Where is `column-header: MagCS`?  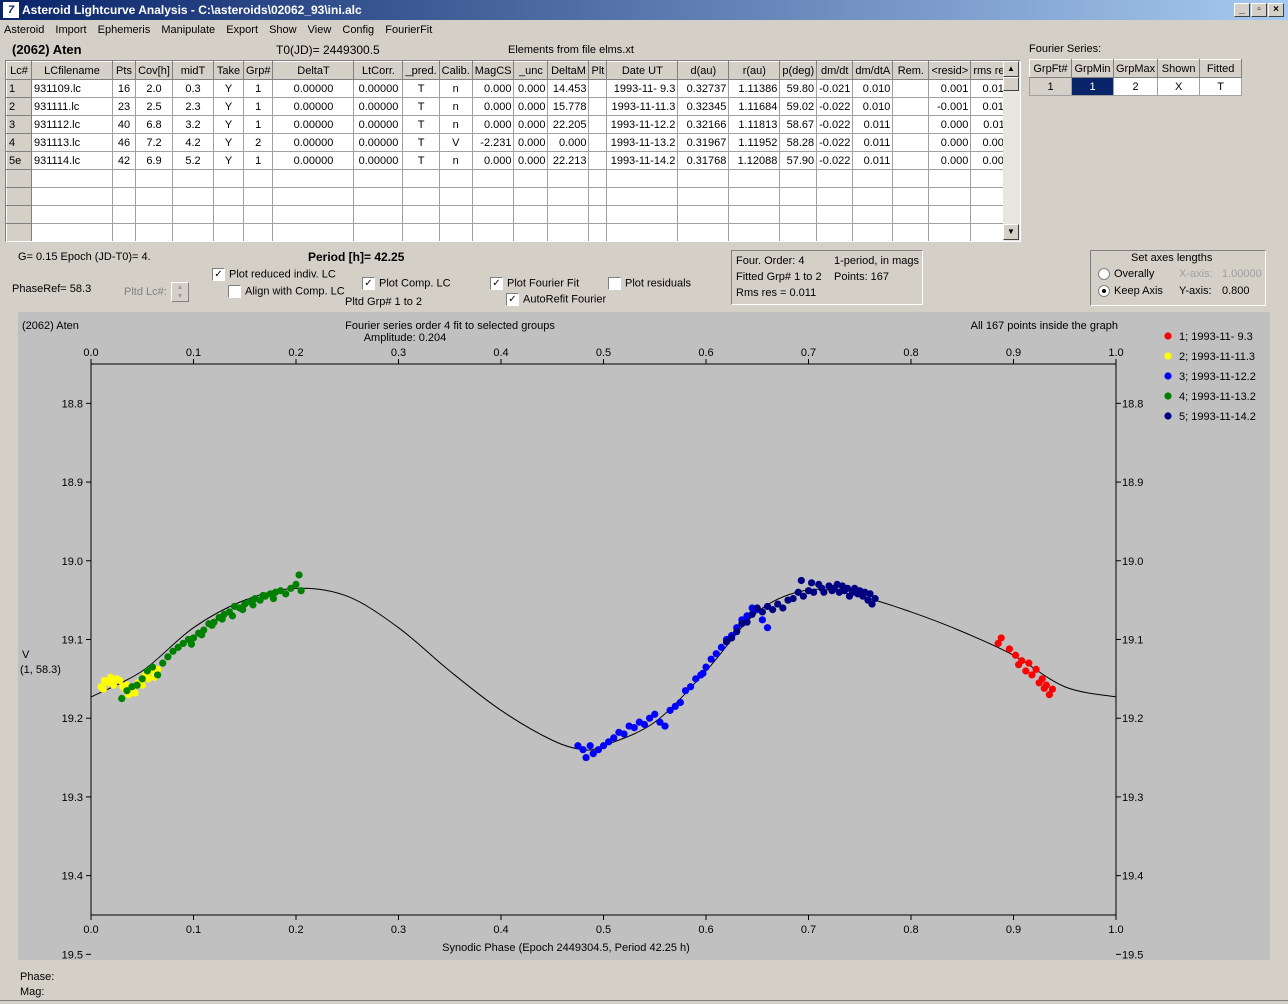 column-header: MagCS is located at coordinates (493, 70).